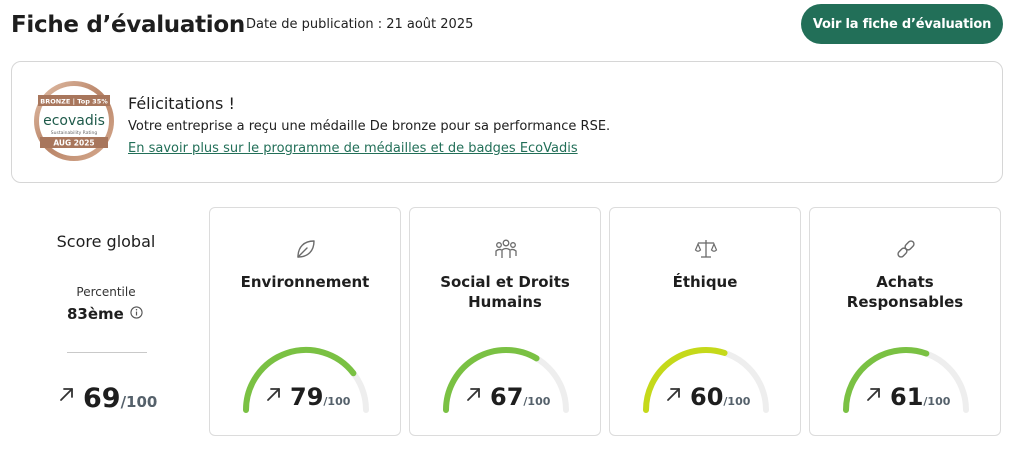 The image size is (1013, 449). I want to click on theme-score: 67 /100, so click(508, 397).